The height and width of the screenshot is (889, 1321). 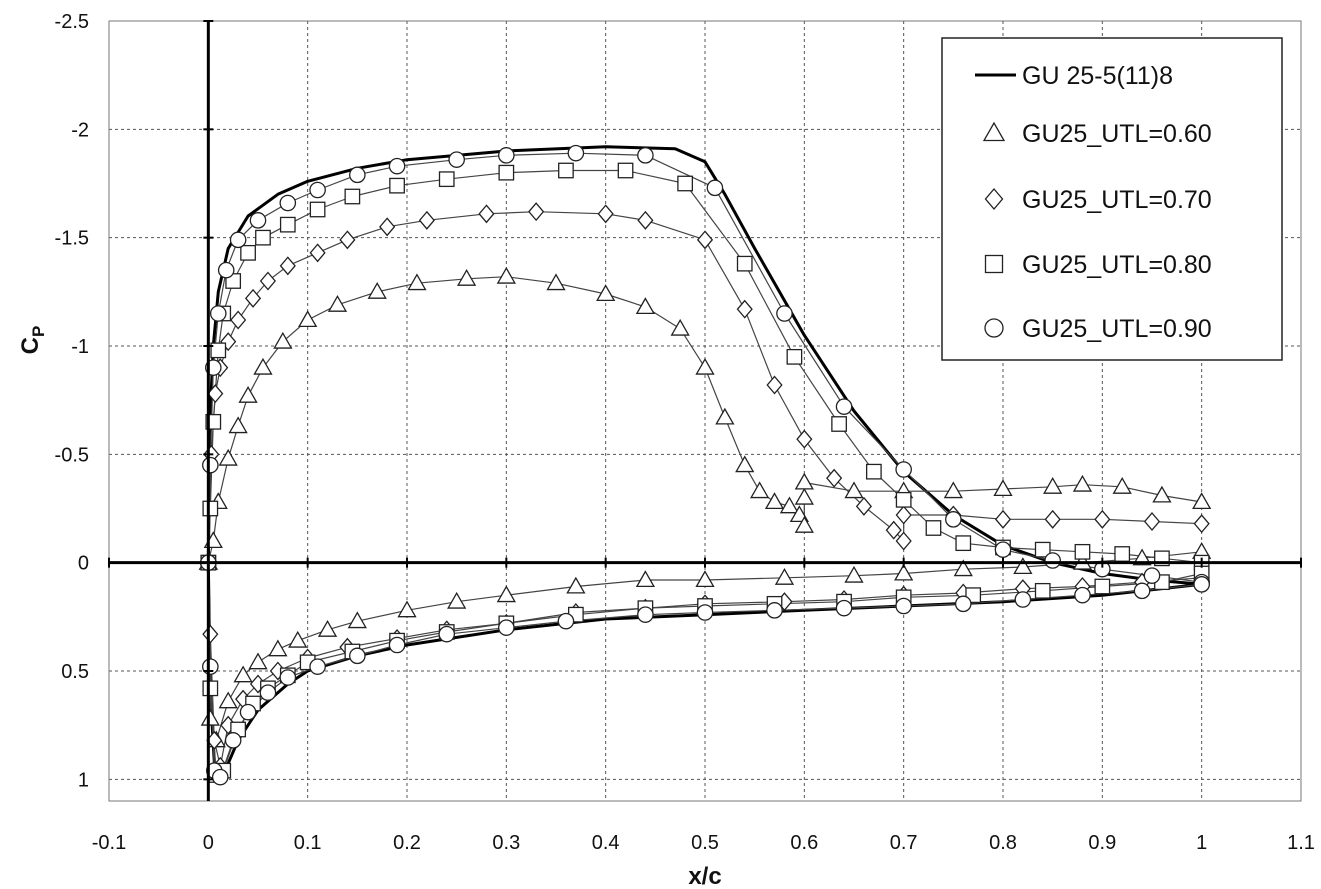 I want to click on x-tick-label: 0.3, so click(x=506, y=843).